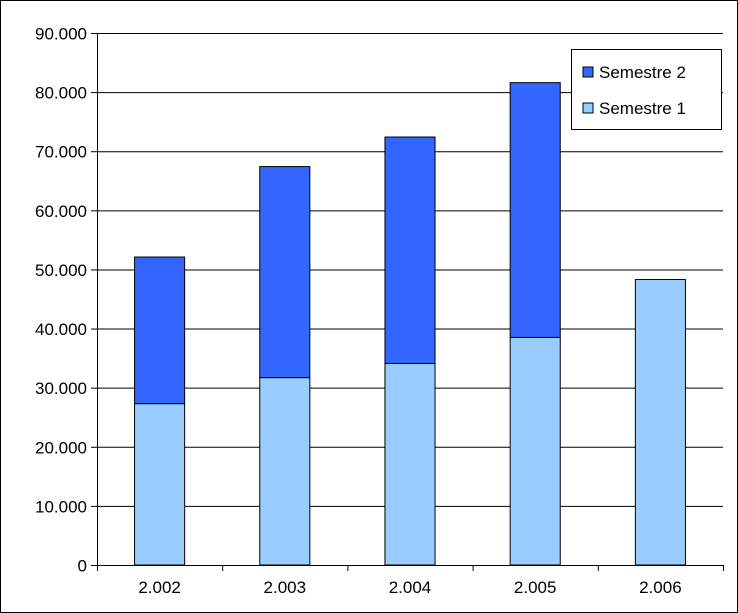 The width and height of the screenshot is (738, 613). Describe the element at coordinates (660, 587) in the screenshot. I see `x-tick-label: 2.006` at that location.